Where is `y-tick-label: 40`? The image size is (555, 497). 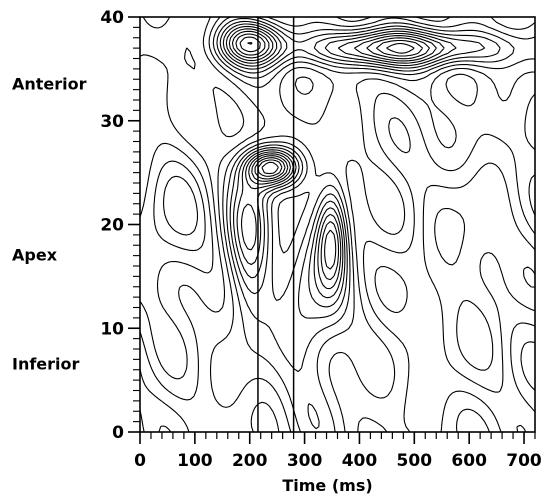 y-tick-label: 40 is located at coordinates (112, 18).